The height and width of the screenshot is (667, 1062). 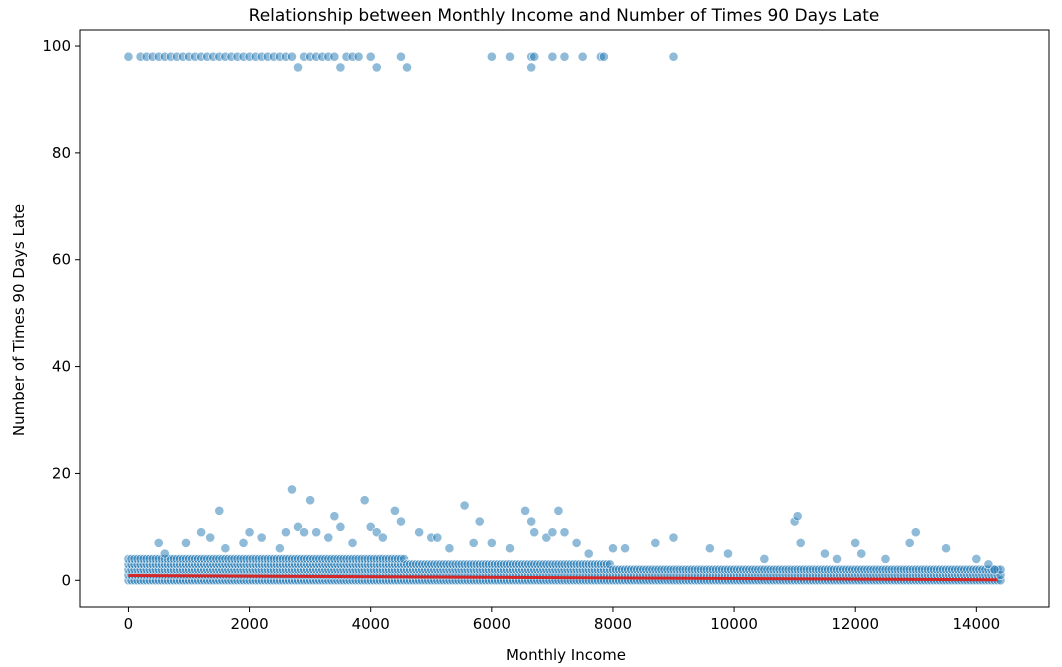 What do you see at coordinates (249, 624) in the screenshot?
I see `x-tick-label: 2000` at bounding box center [249, 624].